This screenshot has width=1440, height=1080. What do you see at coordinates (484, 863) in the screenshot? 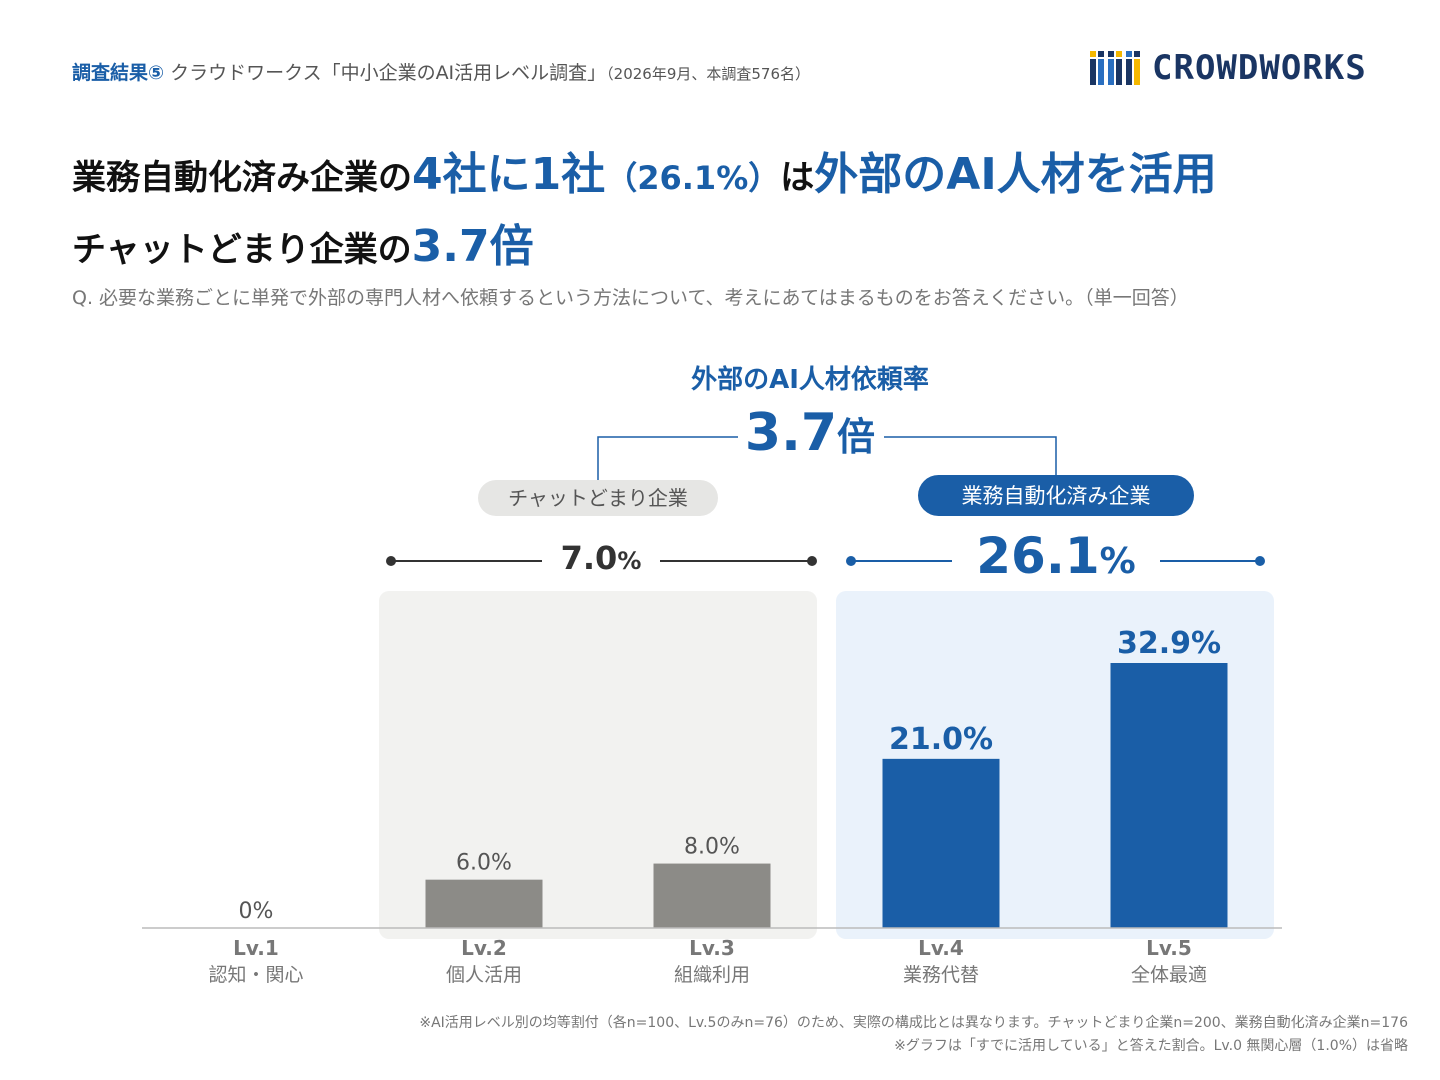
I see `value-label-2: 6.0%` at bounding box center [484, 863].